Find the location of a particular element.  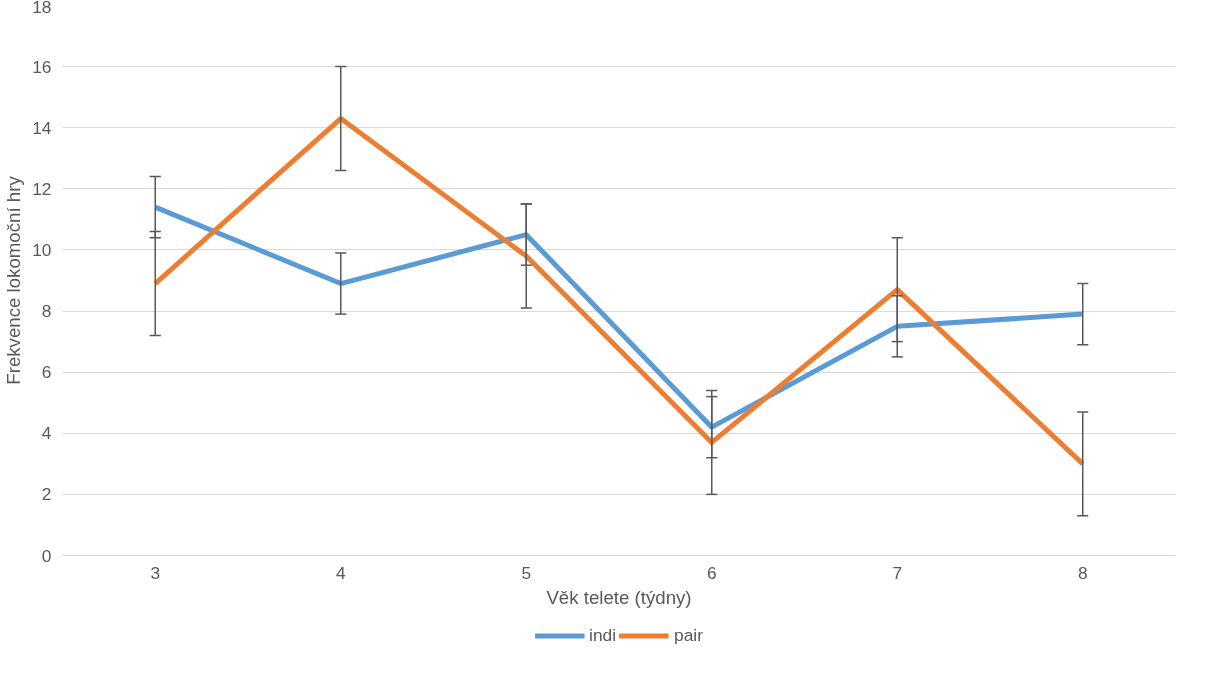

x-tick-label: 4 is located at coordinates (340, 572).